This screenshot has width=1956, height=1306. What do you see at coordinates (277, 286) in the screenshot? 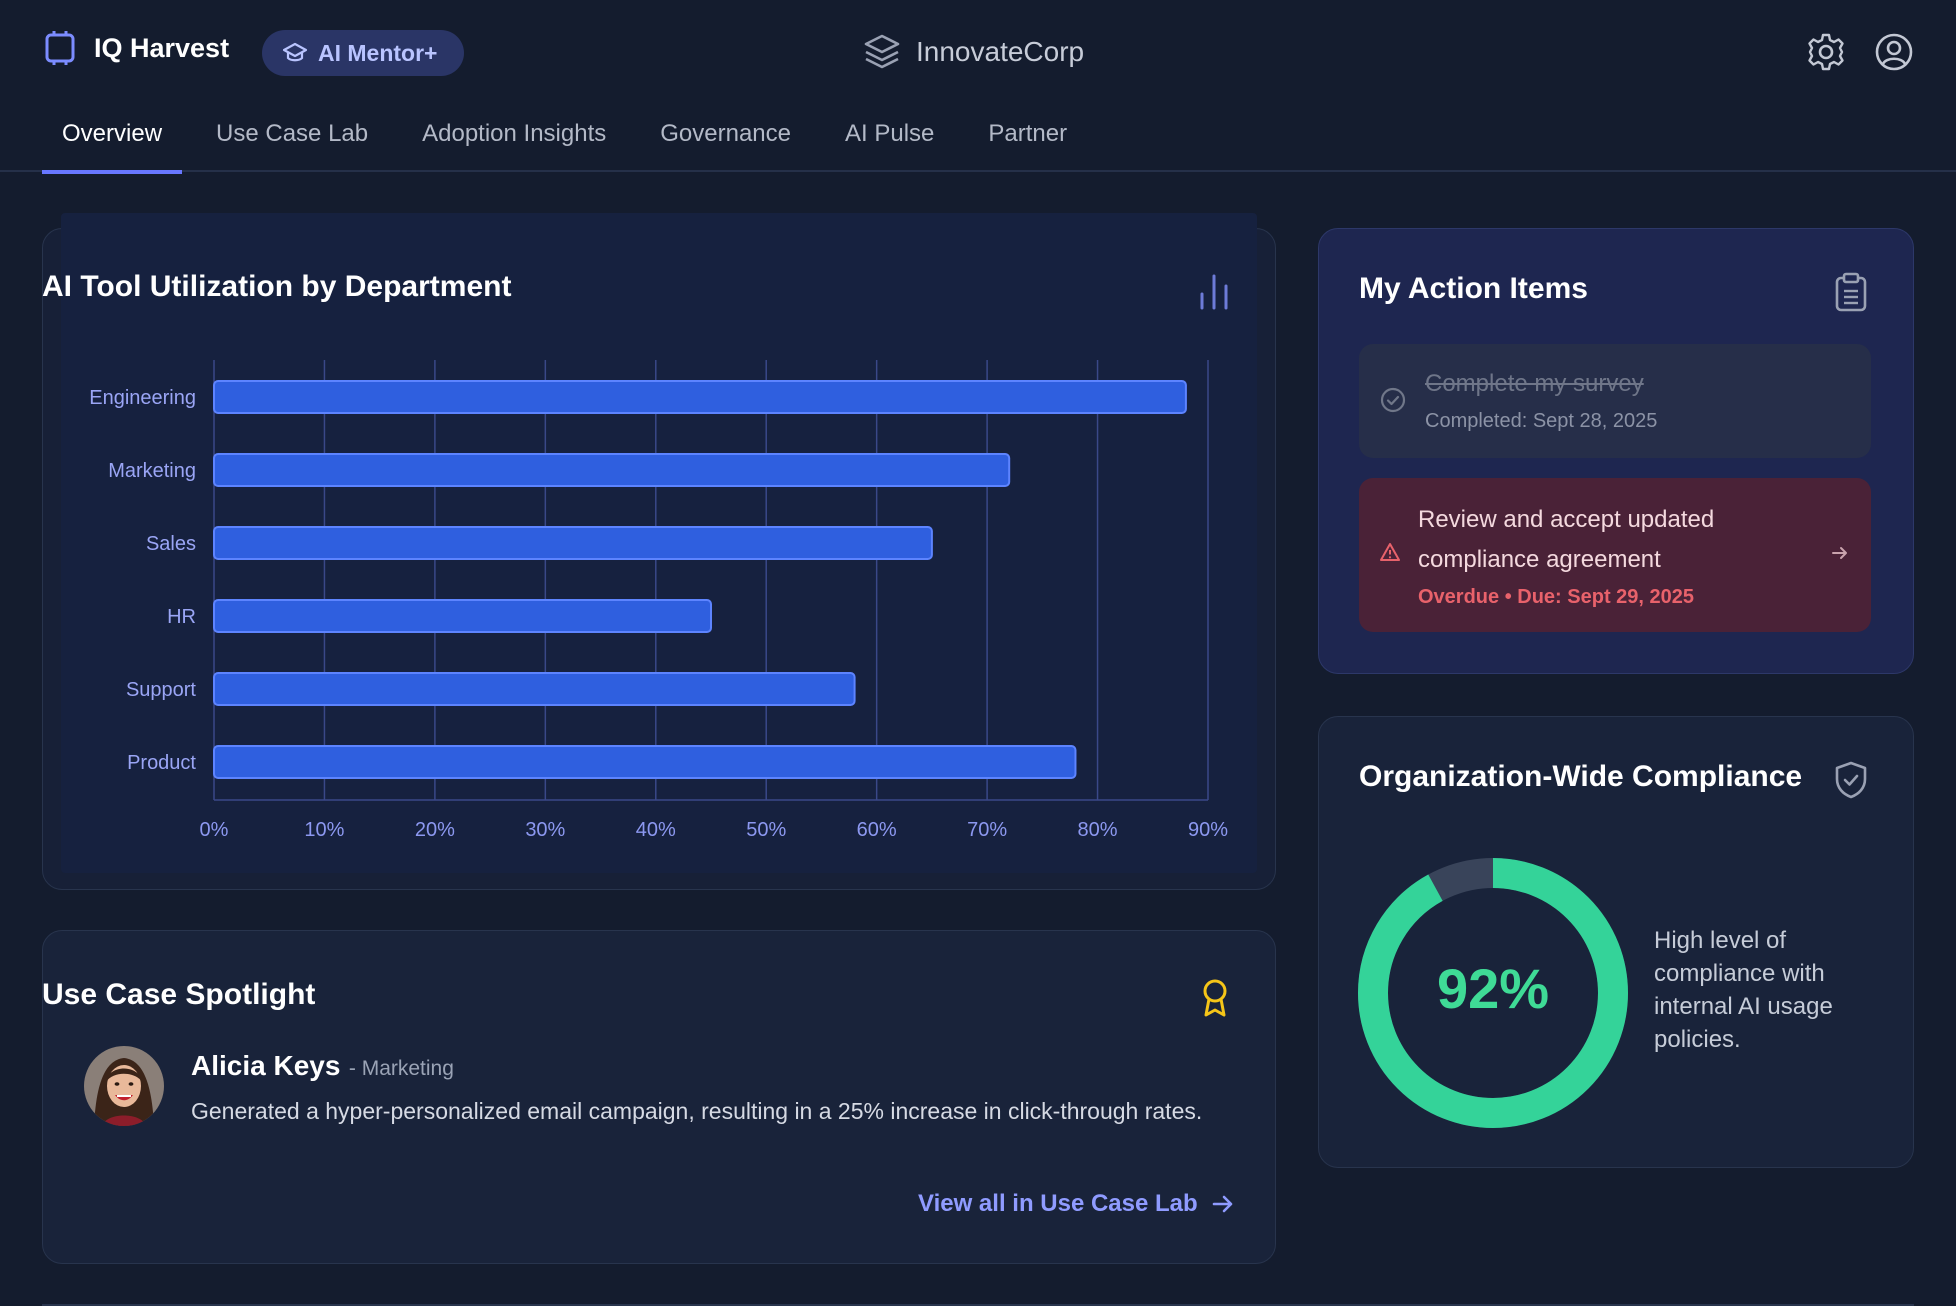
I see `utilization-title: AI Tool Utilization by Department` at bounding box center [277, 286].